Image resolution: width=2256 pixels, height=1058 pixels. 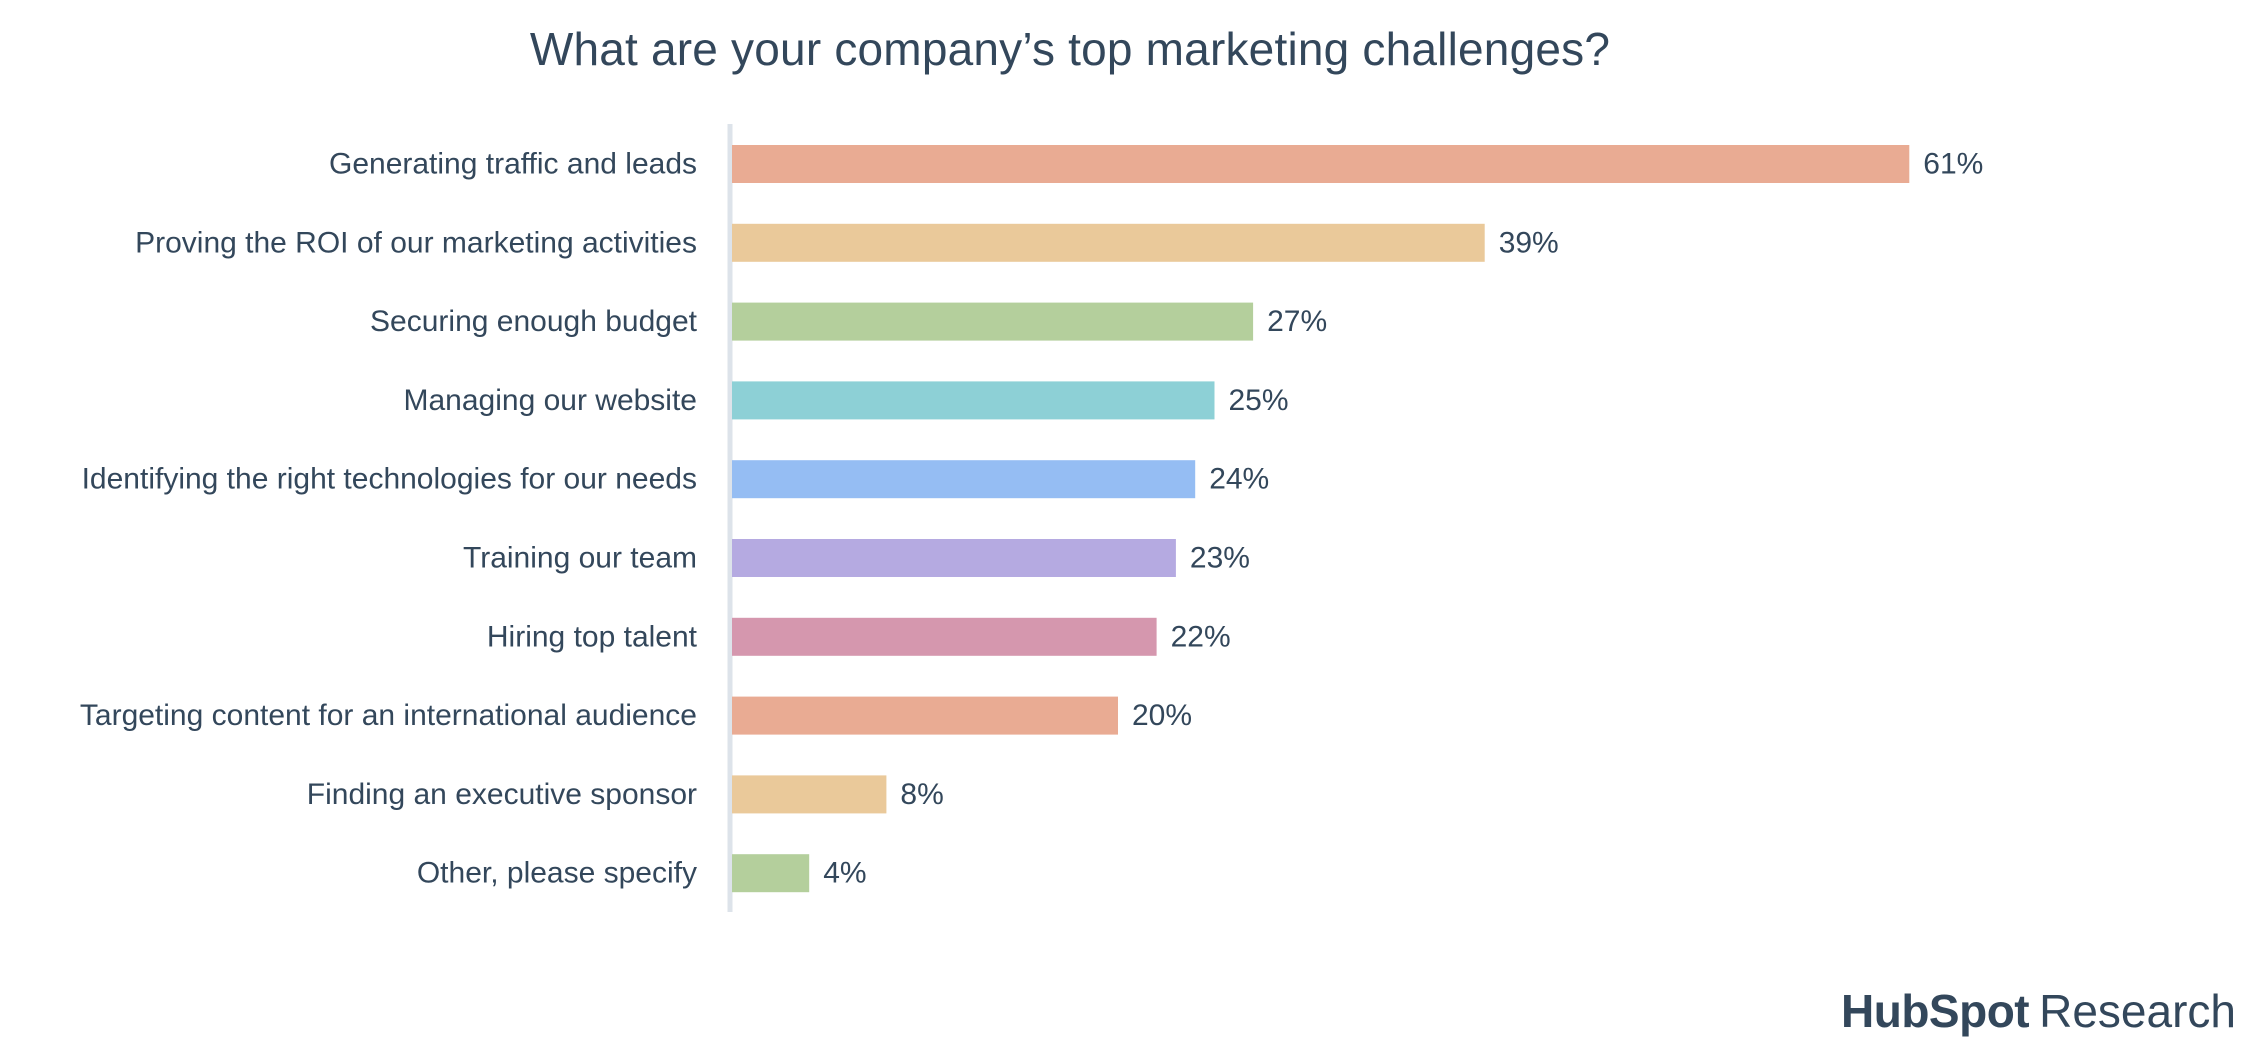 I want to click on category-label: Training our team, so click(x=580, y=558).